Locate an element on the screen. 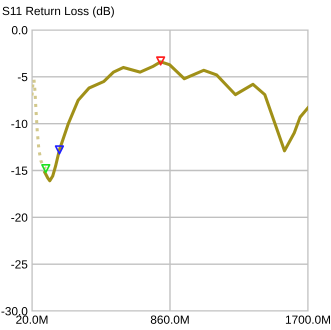 The image size is (331, 330). chart-title: S11 Return Loss (dB) is located at coordinates (58, 12).